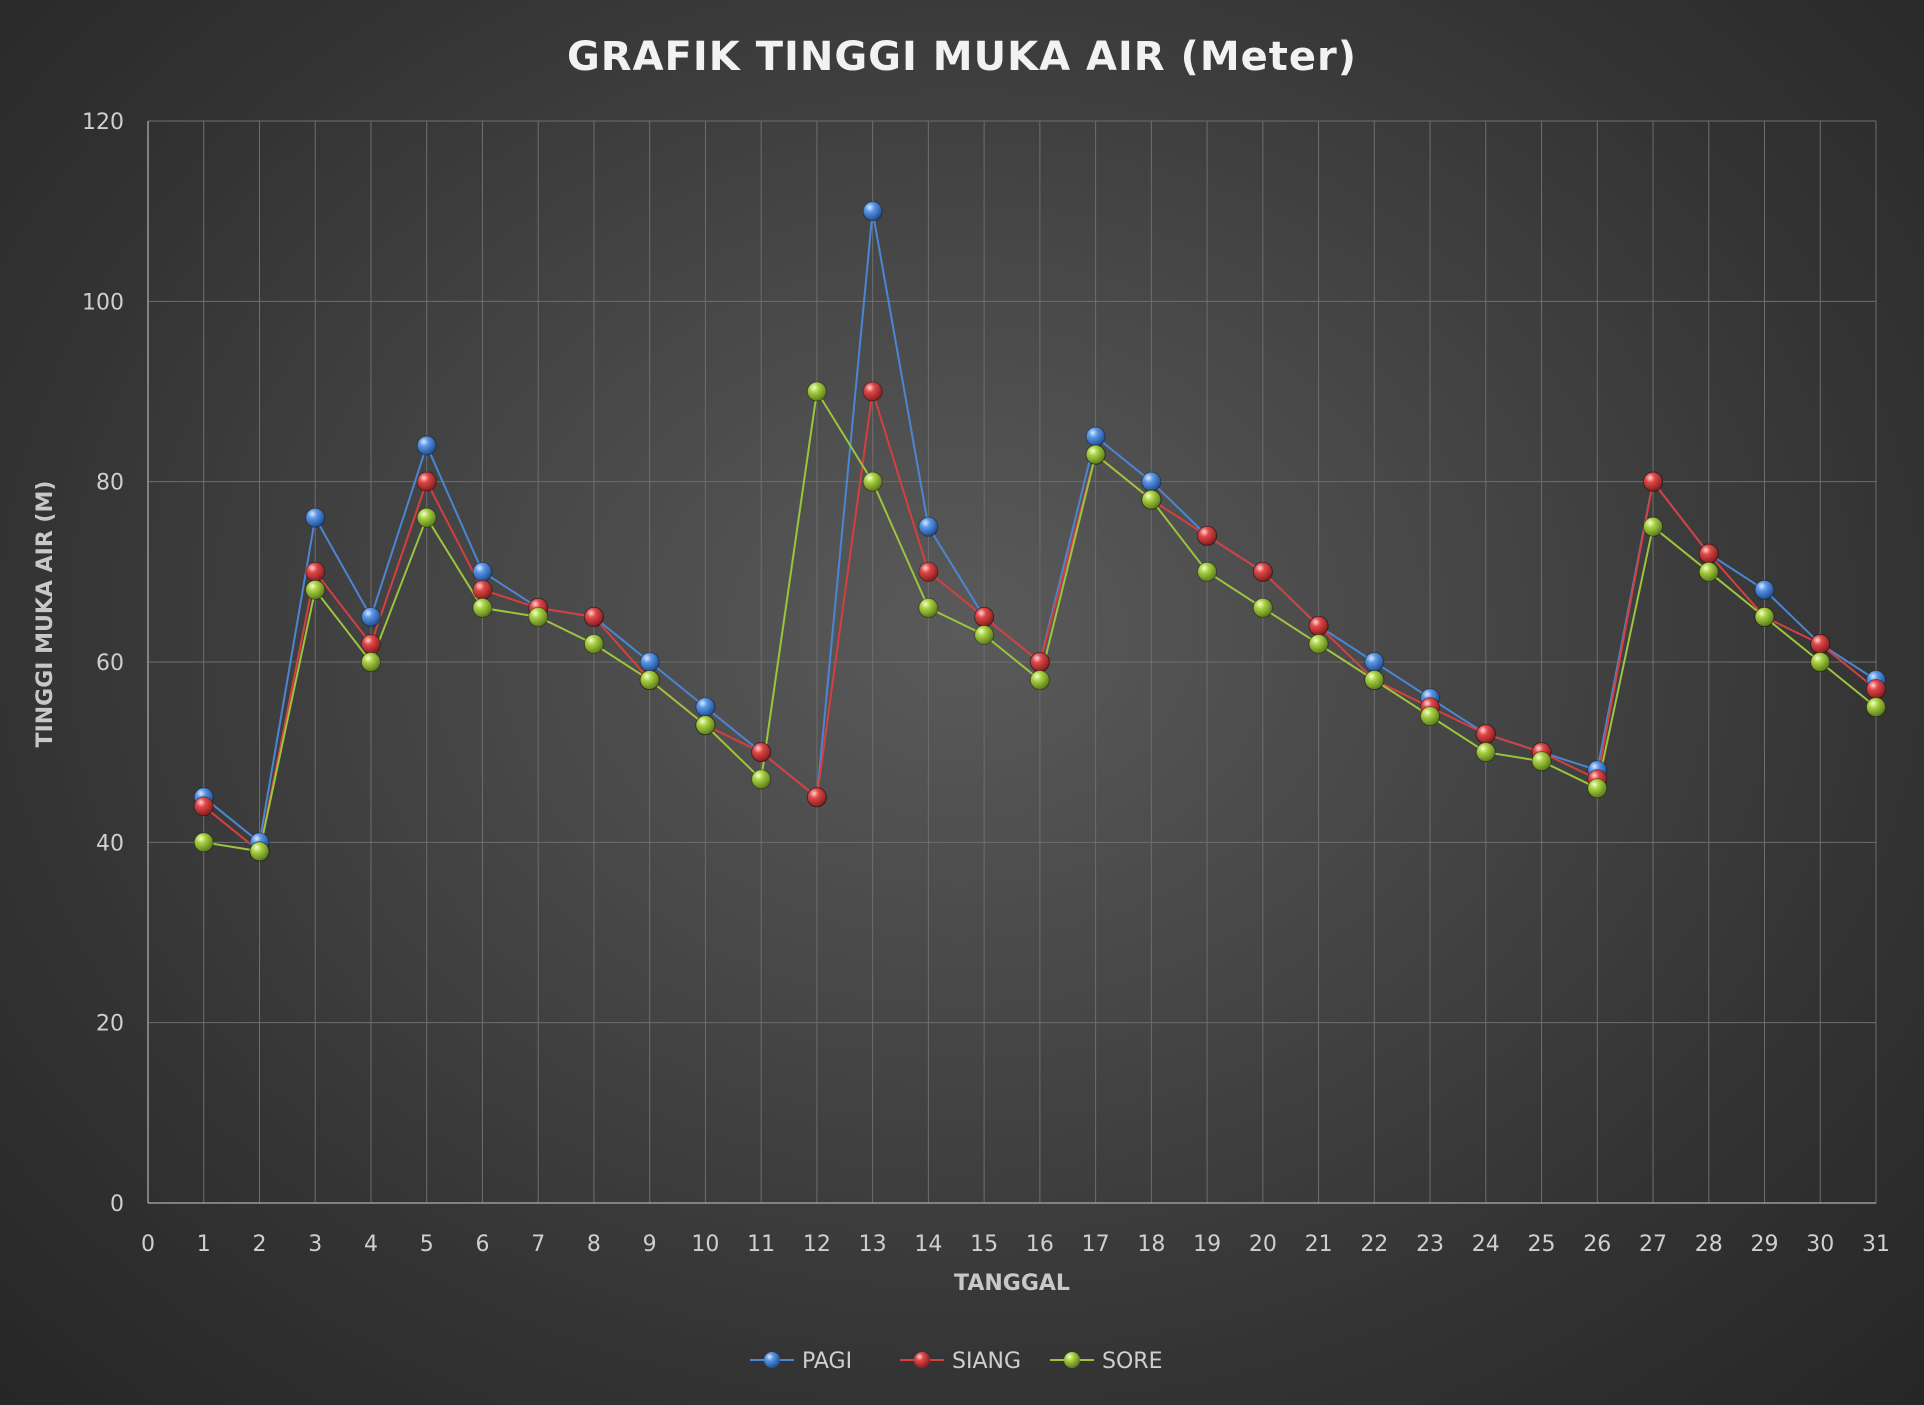 The image size is (1924, 1405). Describe the element at coordinates (1012, 1283) in the screenshot. I see `x-axis-title: TANGGAL` at that location.